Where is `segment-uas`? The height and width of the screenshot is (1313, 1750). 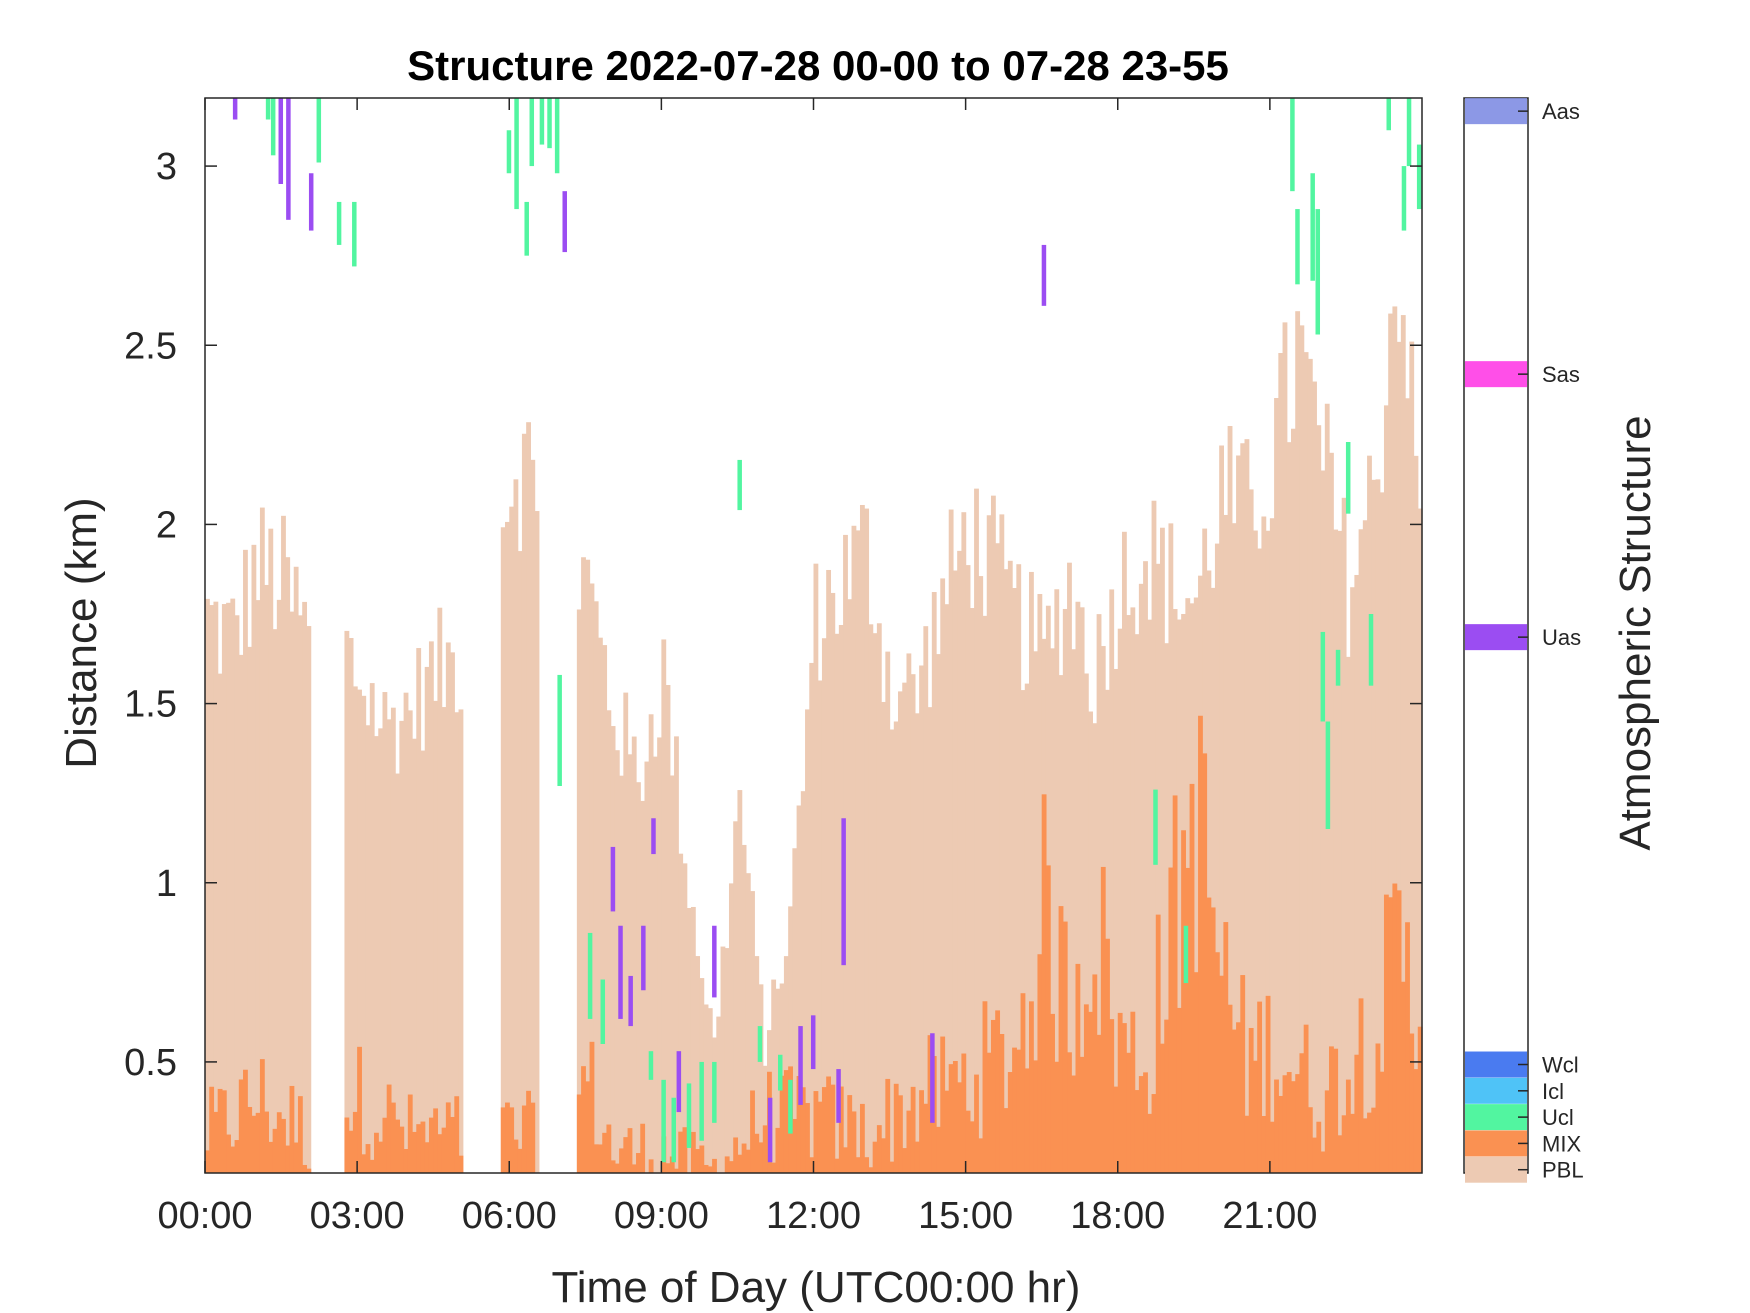 segment-uas is located at coordinates (1044, 275).